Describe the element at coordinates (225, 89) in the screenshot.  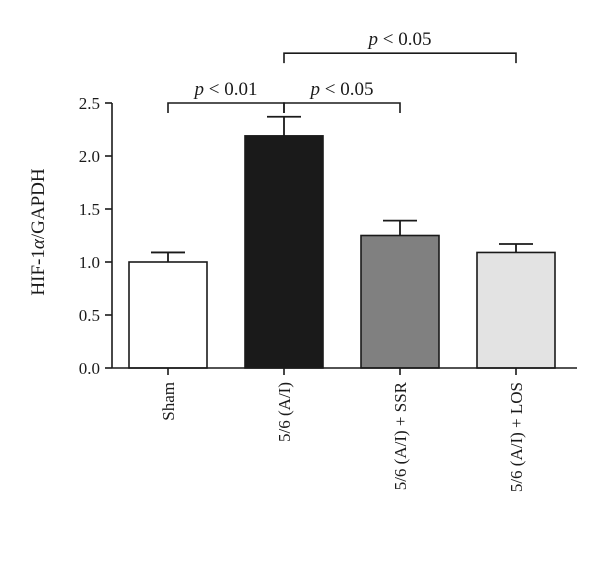
I see `significance-label: p < 0.01` at that location.